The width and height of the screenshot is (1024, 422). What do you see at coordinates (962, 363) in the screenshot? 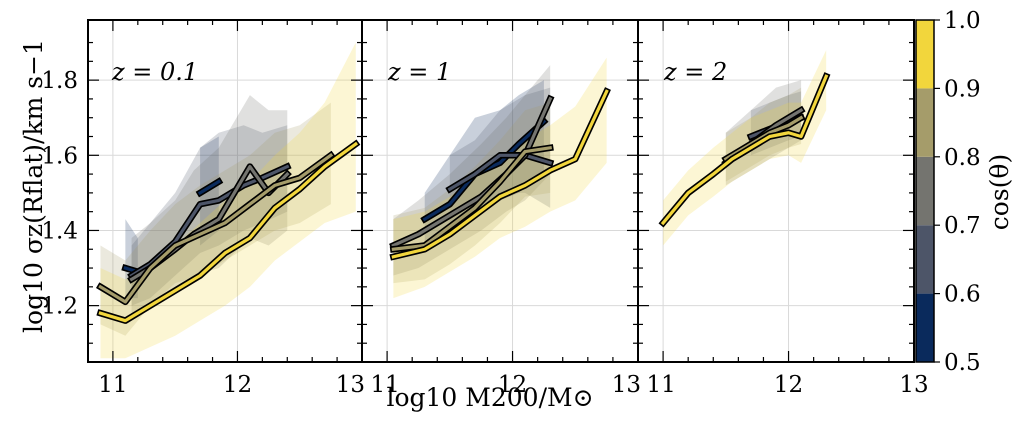
I see `colorbar-tick-label: 0.5` at bounding box center [962, 363].